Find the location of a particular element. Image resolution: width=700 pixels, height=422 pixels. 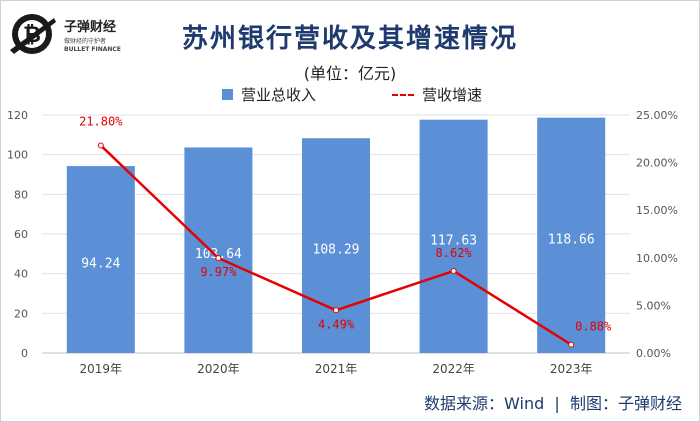

growth-data-label: 0.88% is located at coordinates (593, 327).